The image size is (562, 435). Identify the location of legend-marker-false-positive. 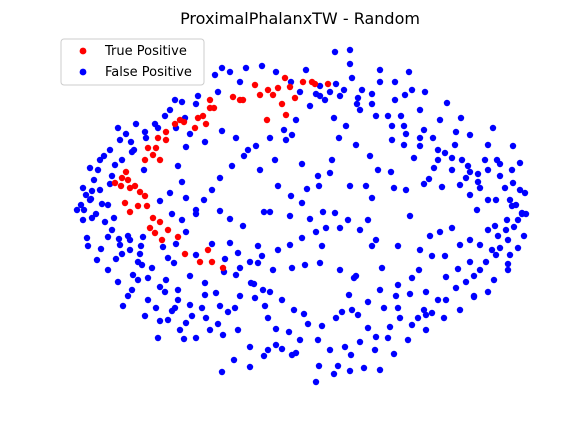
(83, 72).